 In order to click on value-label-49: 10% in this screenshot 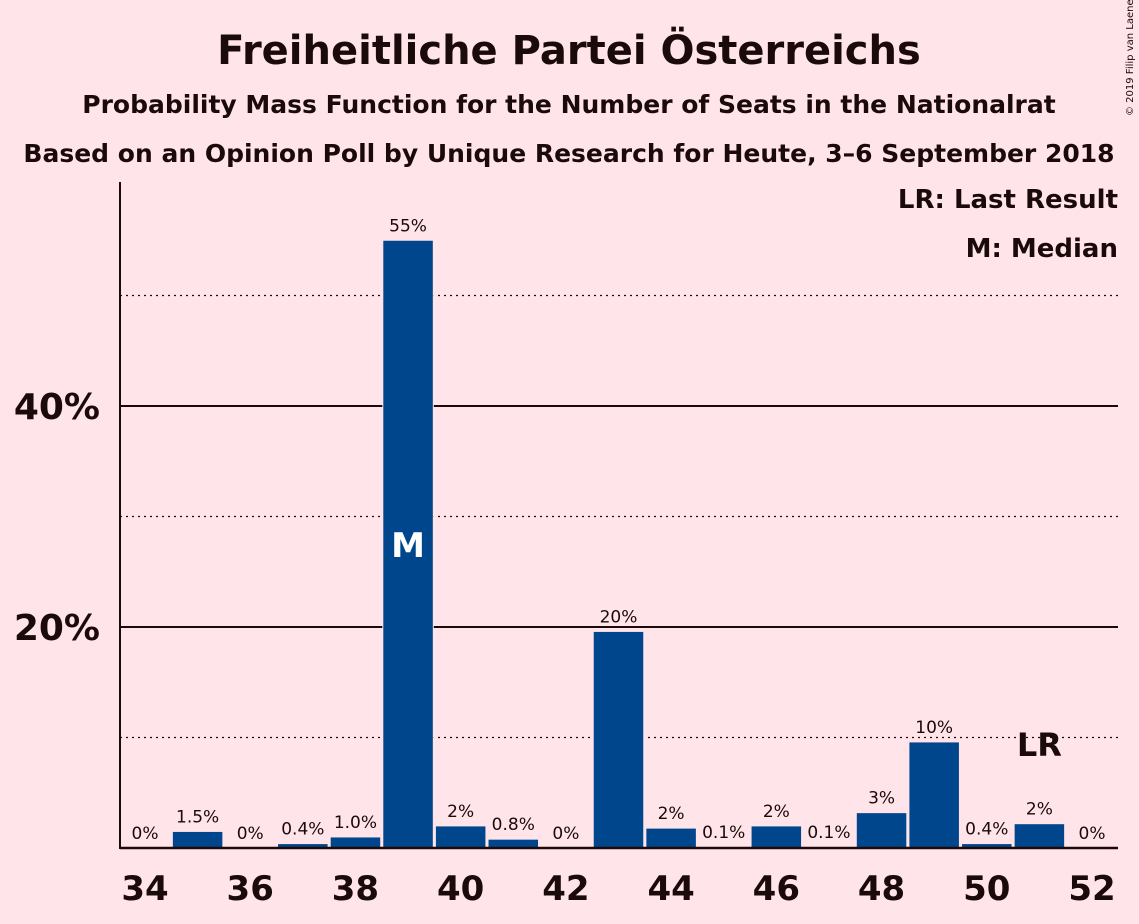, I will do `click(934, 728)`.